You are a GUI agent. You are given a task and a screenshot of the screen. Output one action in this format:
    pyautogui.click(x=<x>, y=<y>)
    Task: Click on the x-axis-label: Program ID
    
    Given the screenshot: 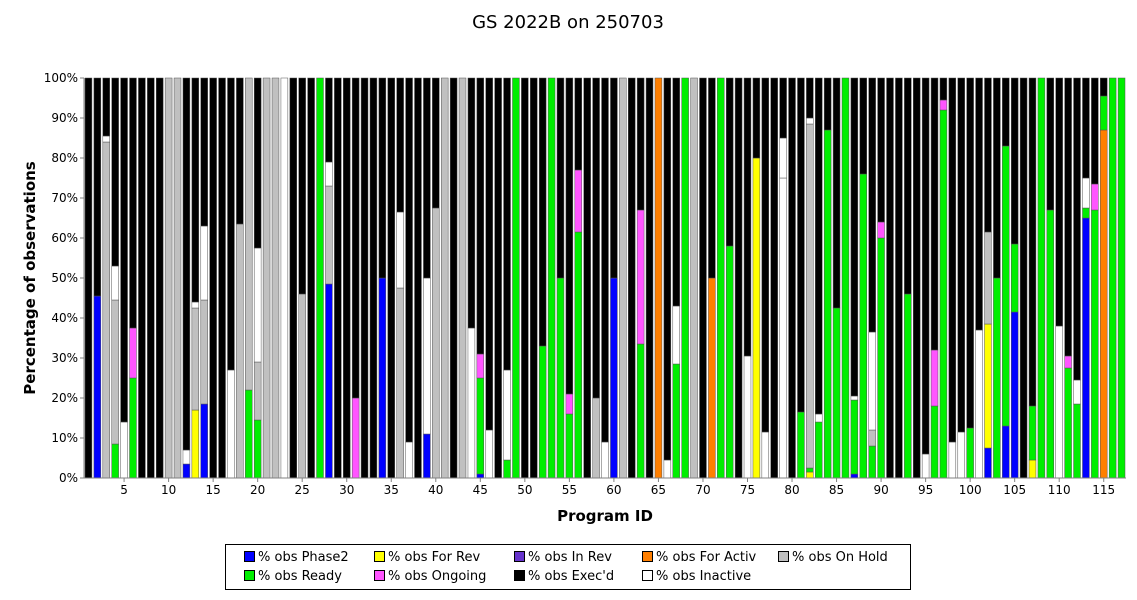 What is the action you would take?
    pyautogui.click(x=605, y=516)
    